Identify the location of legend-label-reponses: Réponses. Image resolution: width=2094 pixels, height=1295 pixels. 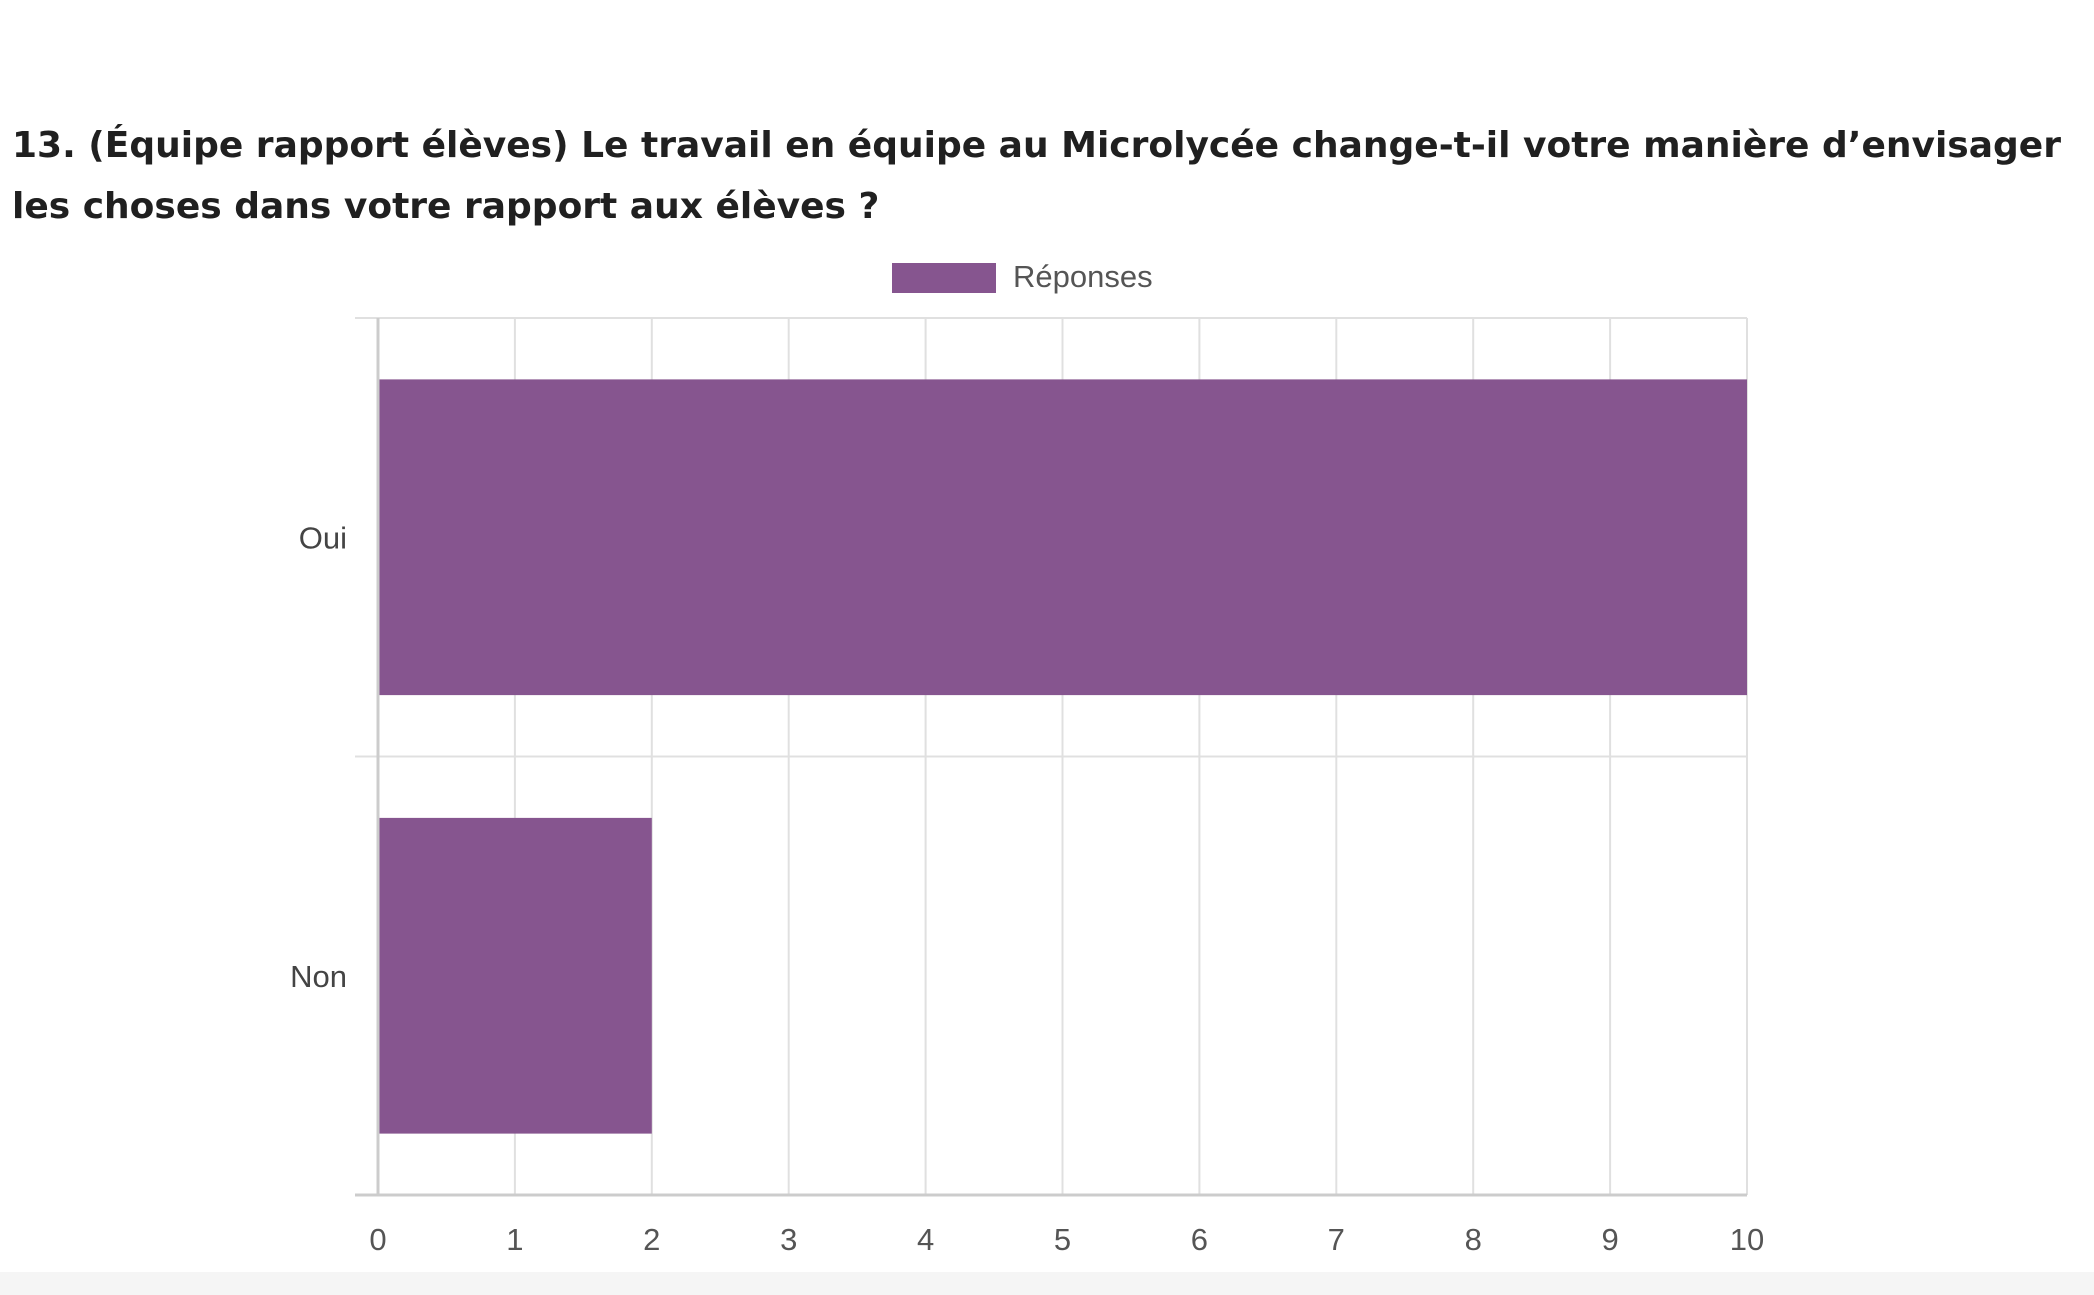
(1083, 276).